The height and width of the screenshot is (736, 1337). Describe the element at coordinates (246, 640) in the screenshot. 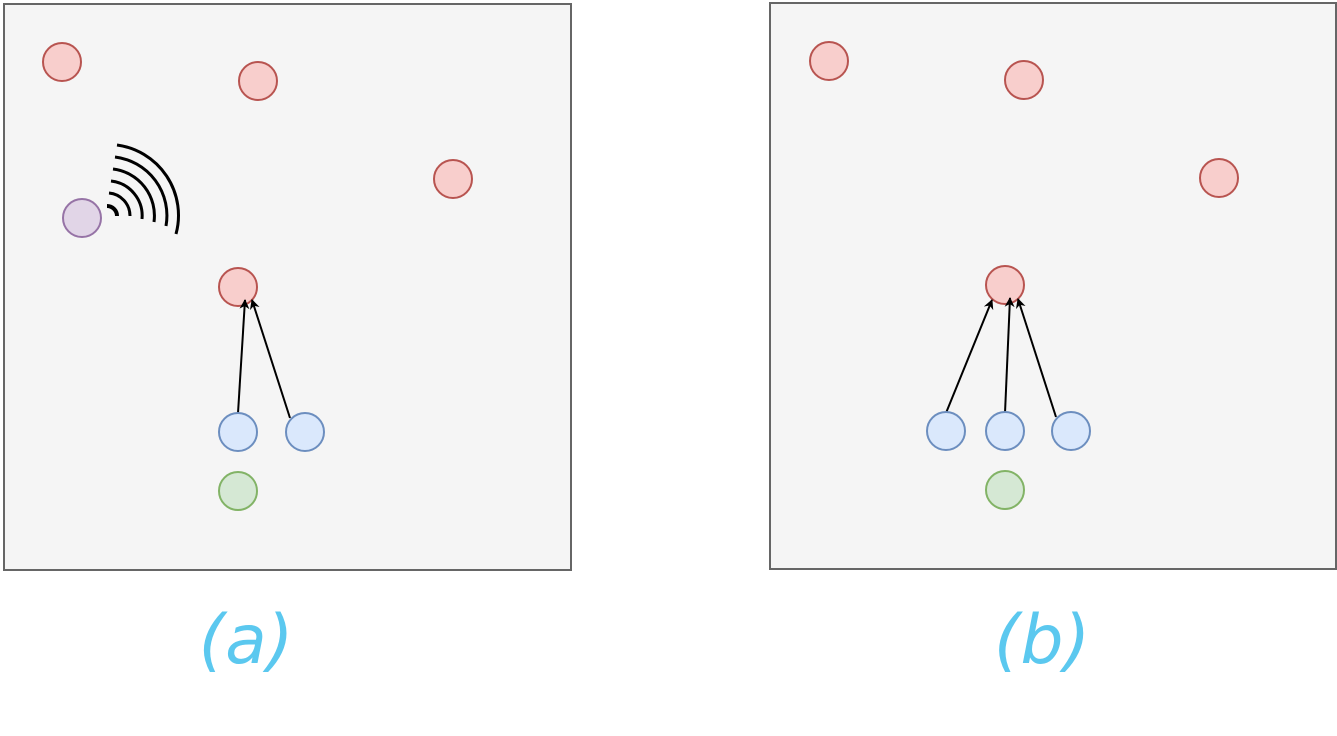

I see `panel-a-caption: (a)` at that location.